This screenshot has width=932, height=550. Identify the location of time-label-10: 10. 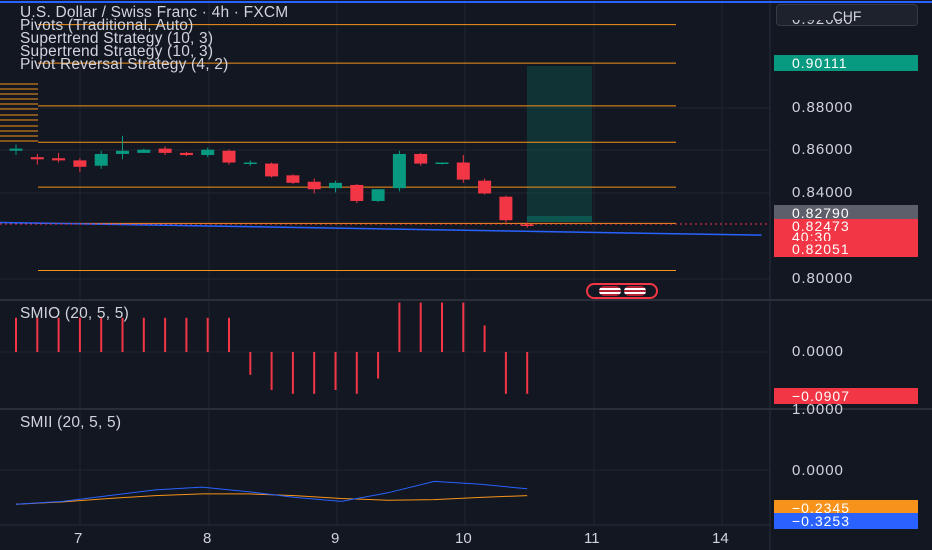
(463, 538).